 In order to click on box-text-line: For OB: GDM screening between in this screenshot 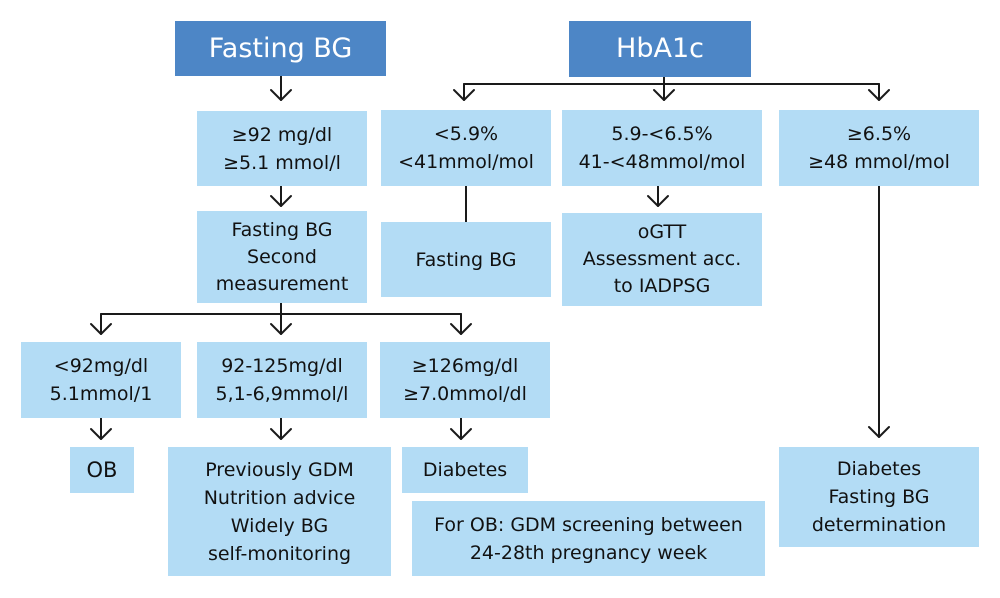, I will do `click(588, 524)`.